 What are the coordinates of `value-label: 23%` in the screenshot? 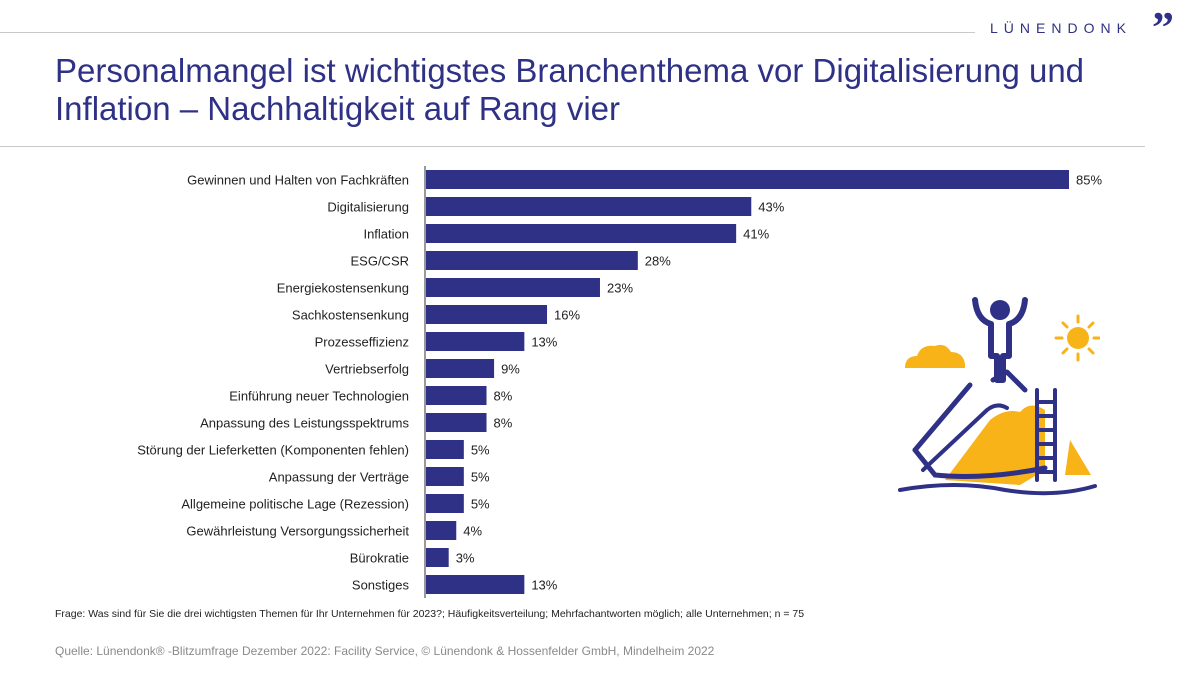 It's located at (620, 288).